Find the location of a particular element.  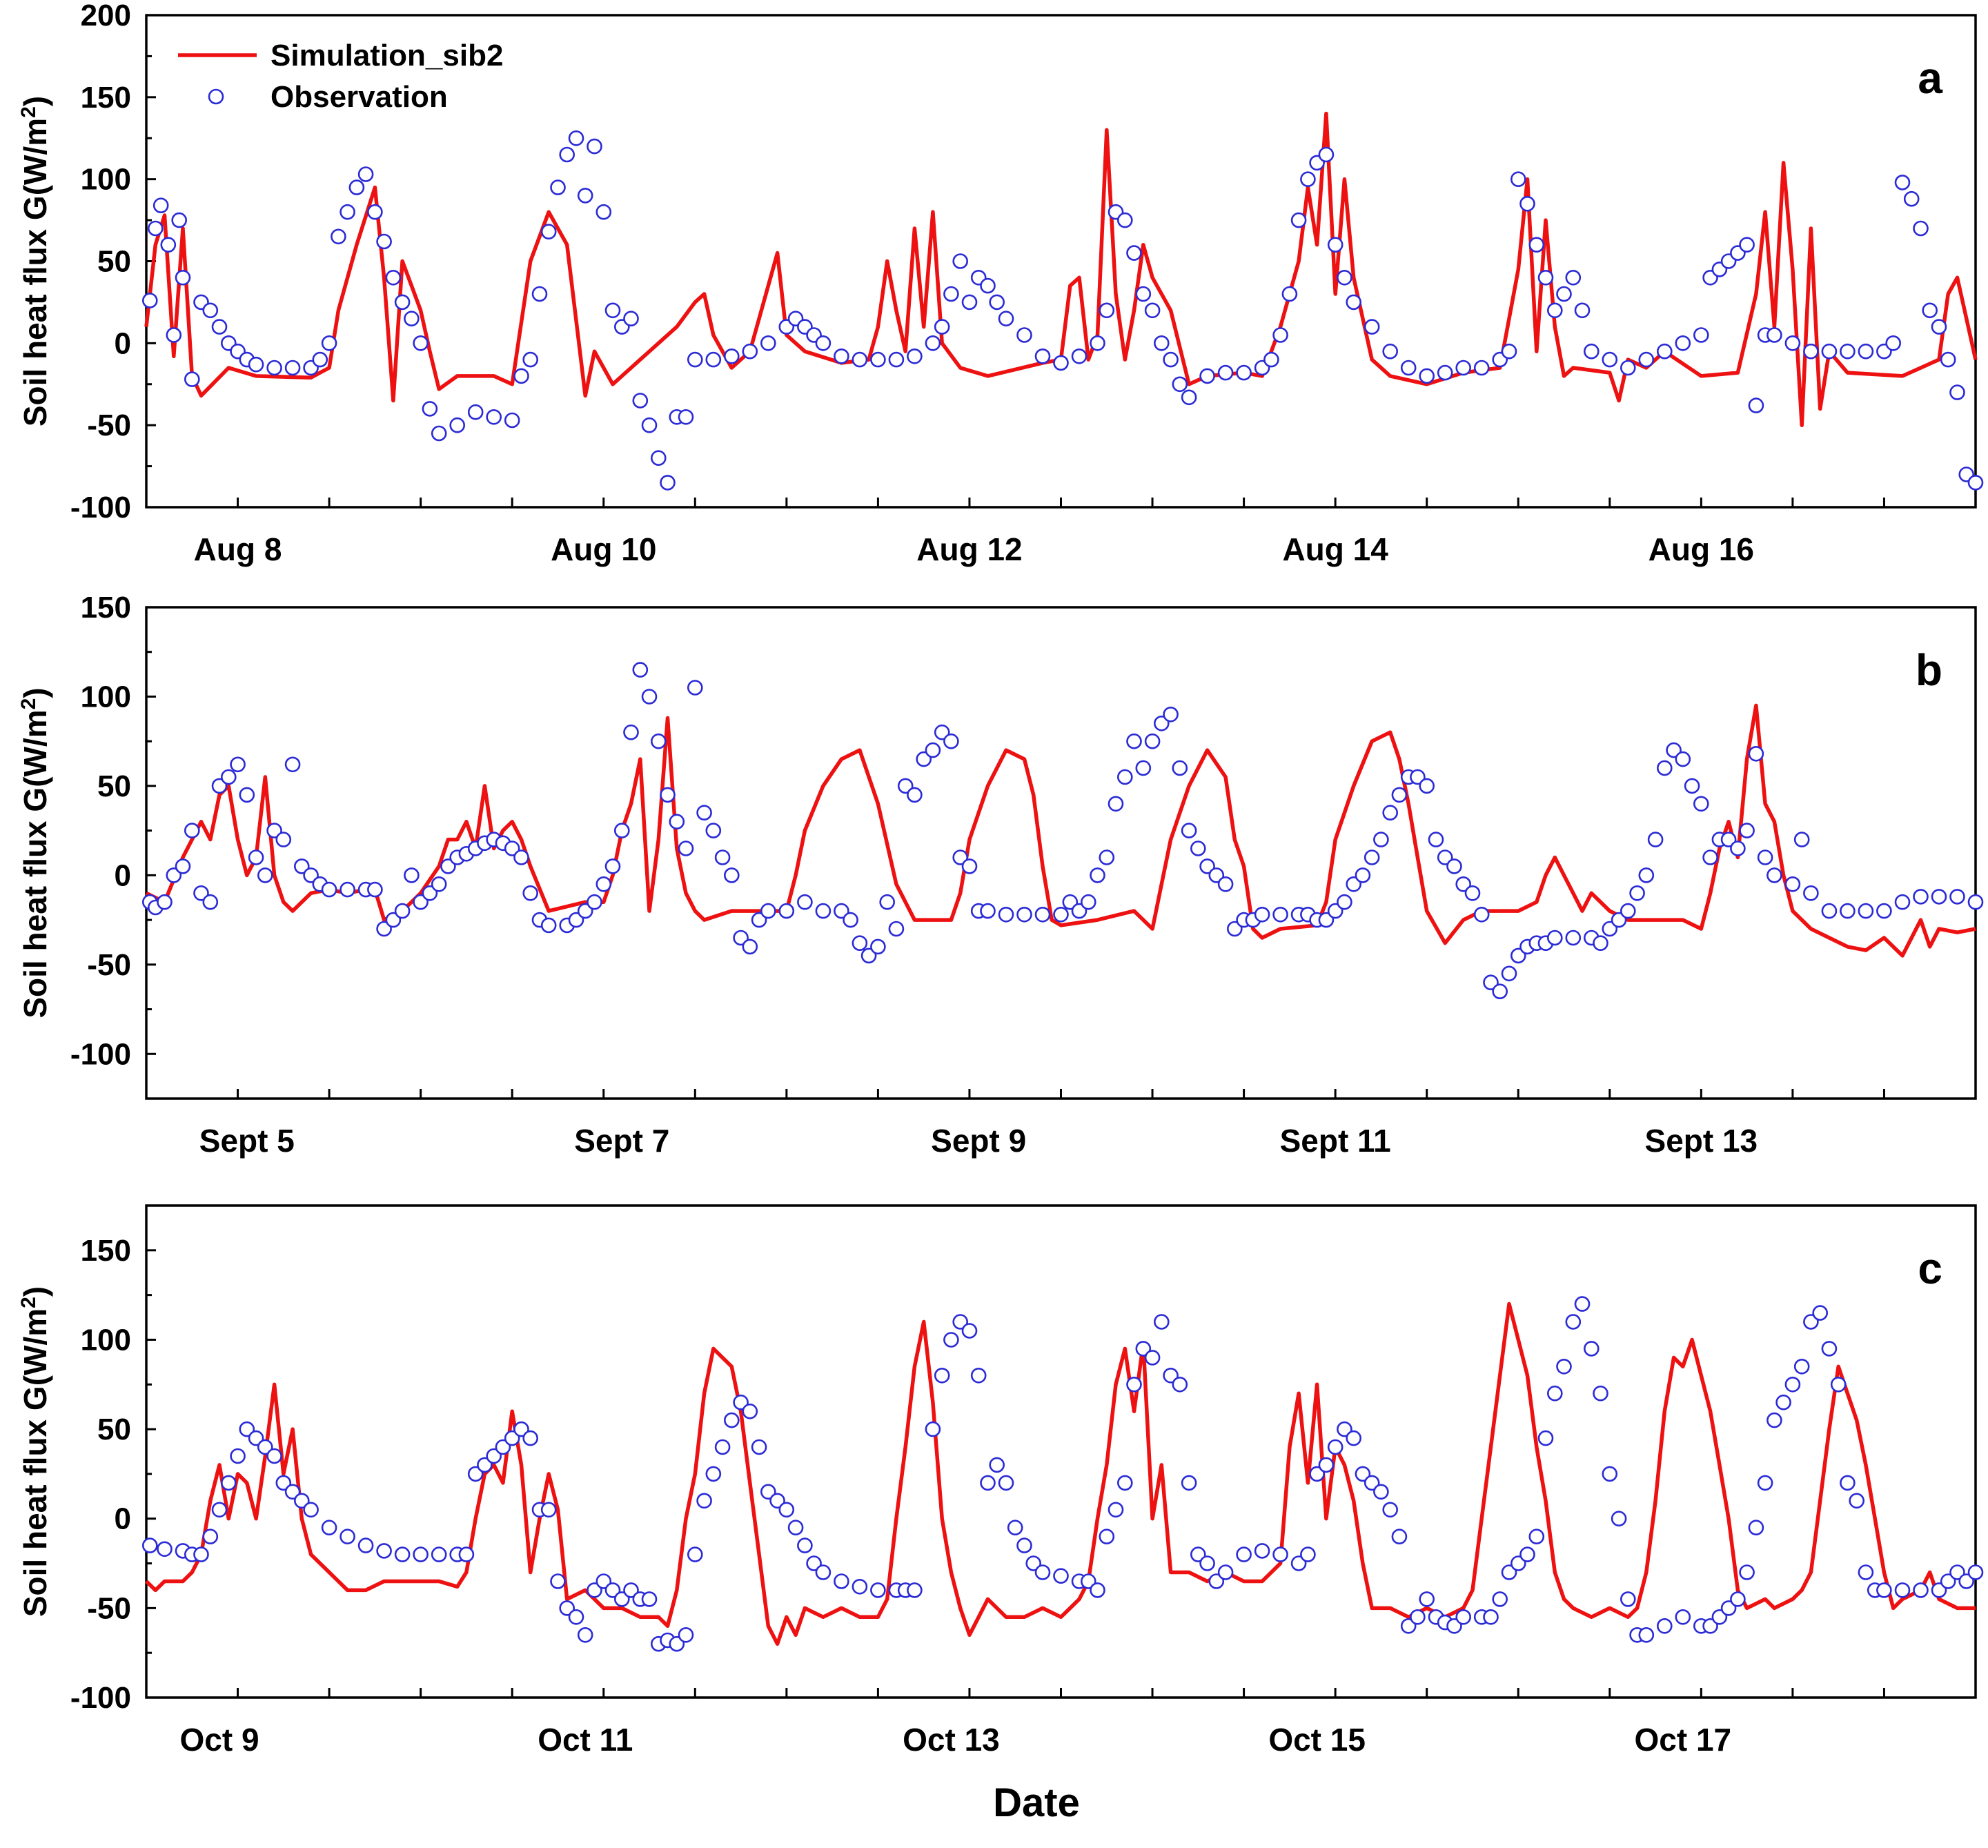

y-axis-title-close: ) is located at coordinates (35, 101).